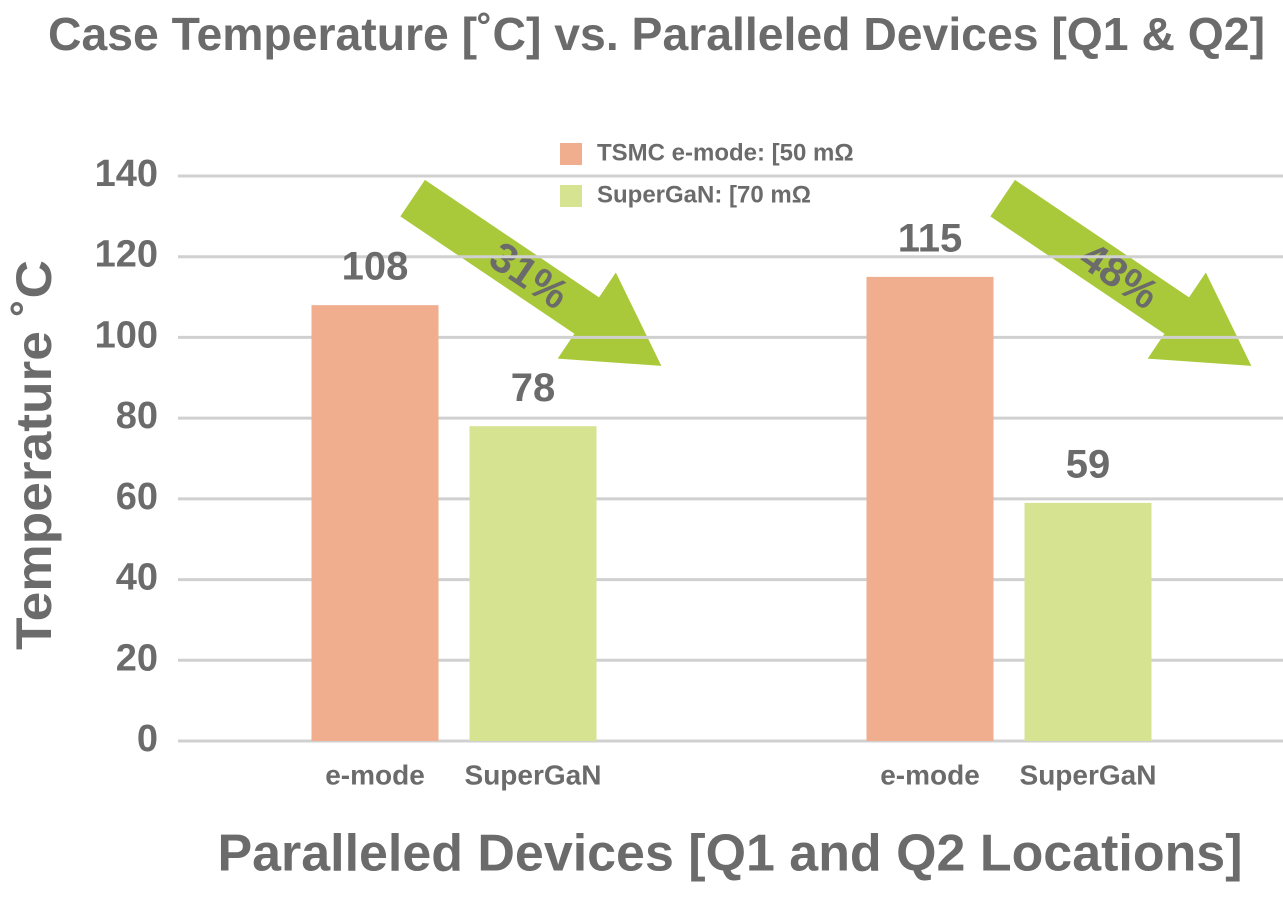 The width and height of the screenshot is (1283, 911). Describe the element at coordinates (725, 152) in the screenshot. I see `legend-label: TSMC e-mode: [50 mΩ` at that location.